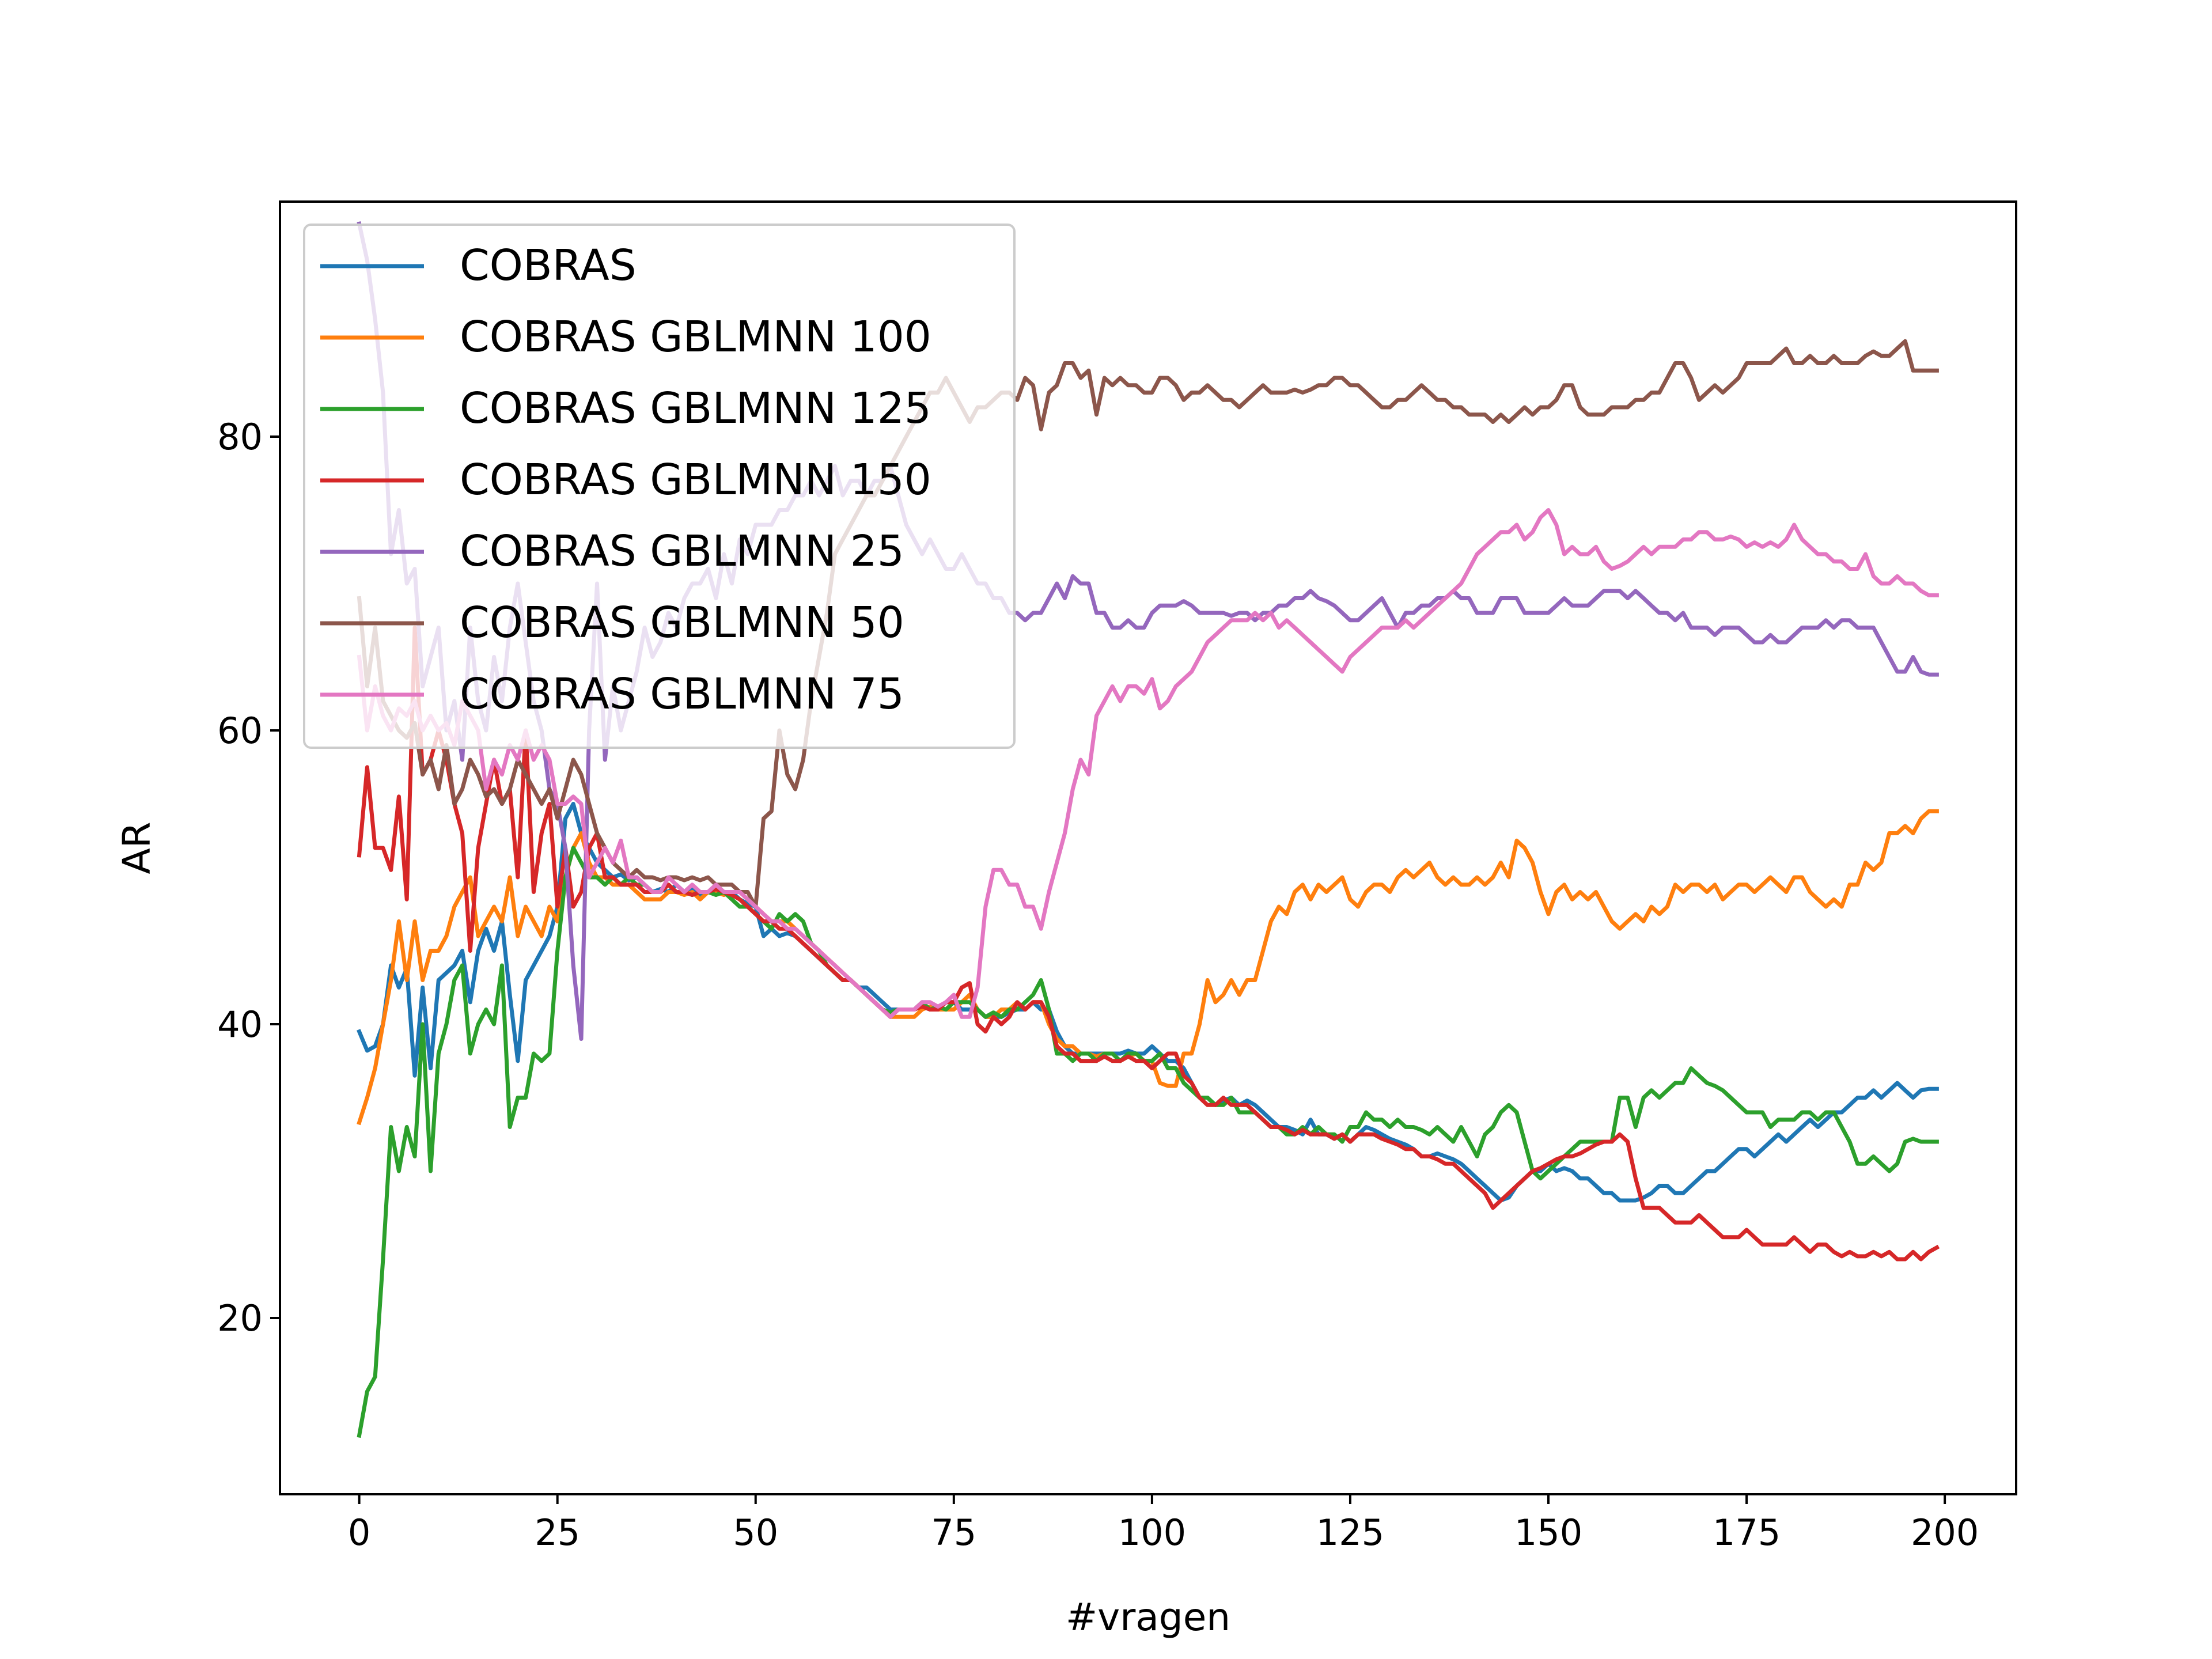 The image size is (2212, 1659). I want to click on x-tick-label: 125, so click(1350, 1533).